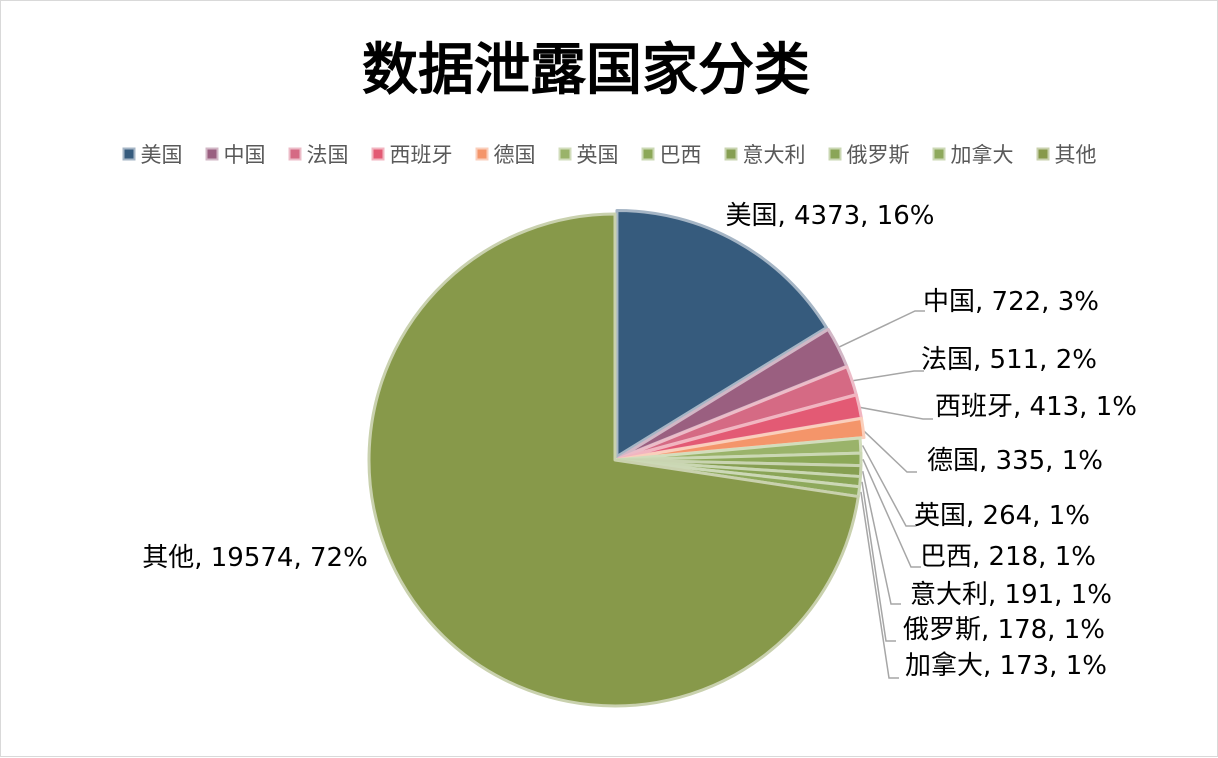  Describe the element at coordinates (162, 155) in the screenshot. I see `legend-label-0: 美国` at that location.